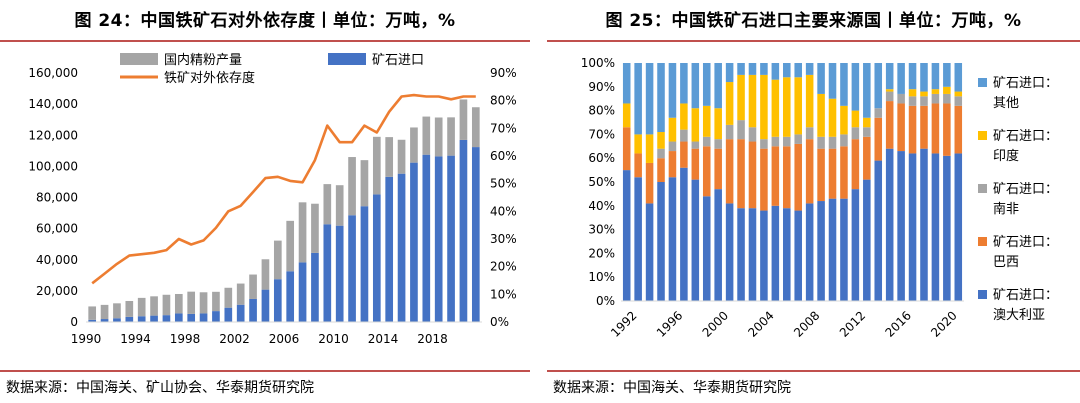 The width and height of the screenshot is (1080, 403). I want to click on figure-25-title: 图 25：中国铁矿石进口主要来源国丨单位：万吨，%, so click(813, 21).